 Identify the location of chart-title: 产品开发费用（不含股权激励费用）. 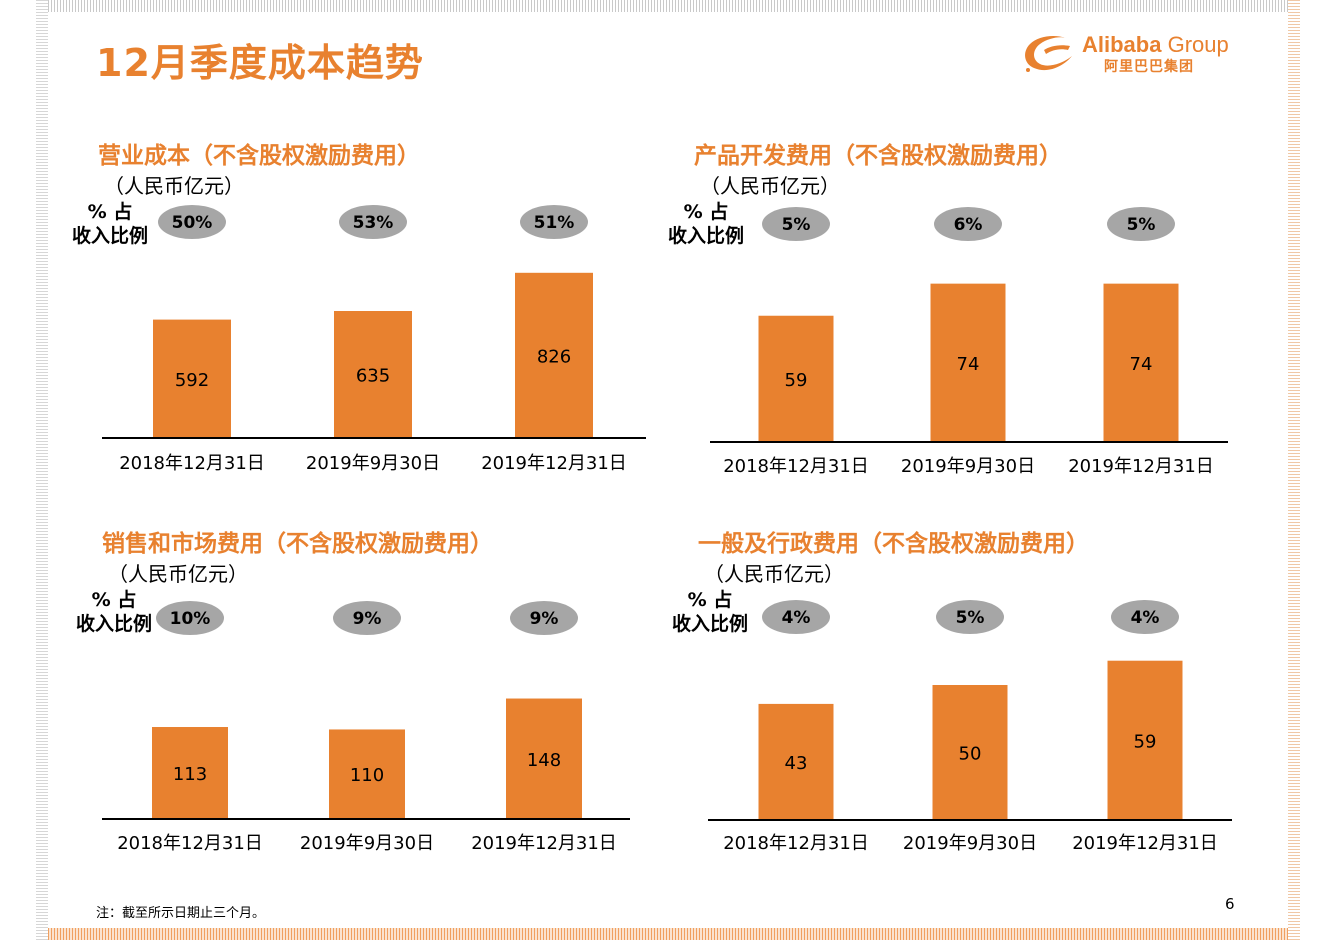
(878, 156).